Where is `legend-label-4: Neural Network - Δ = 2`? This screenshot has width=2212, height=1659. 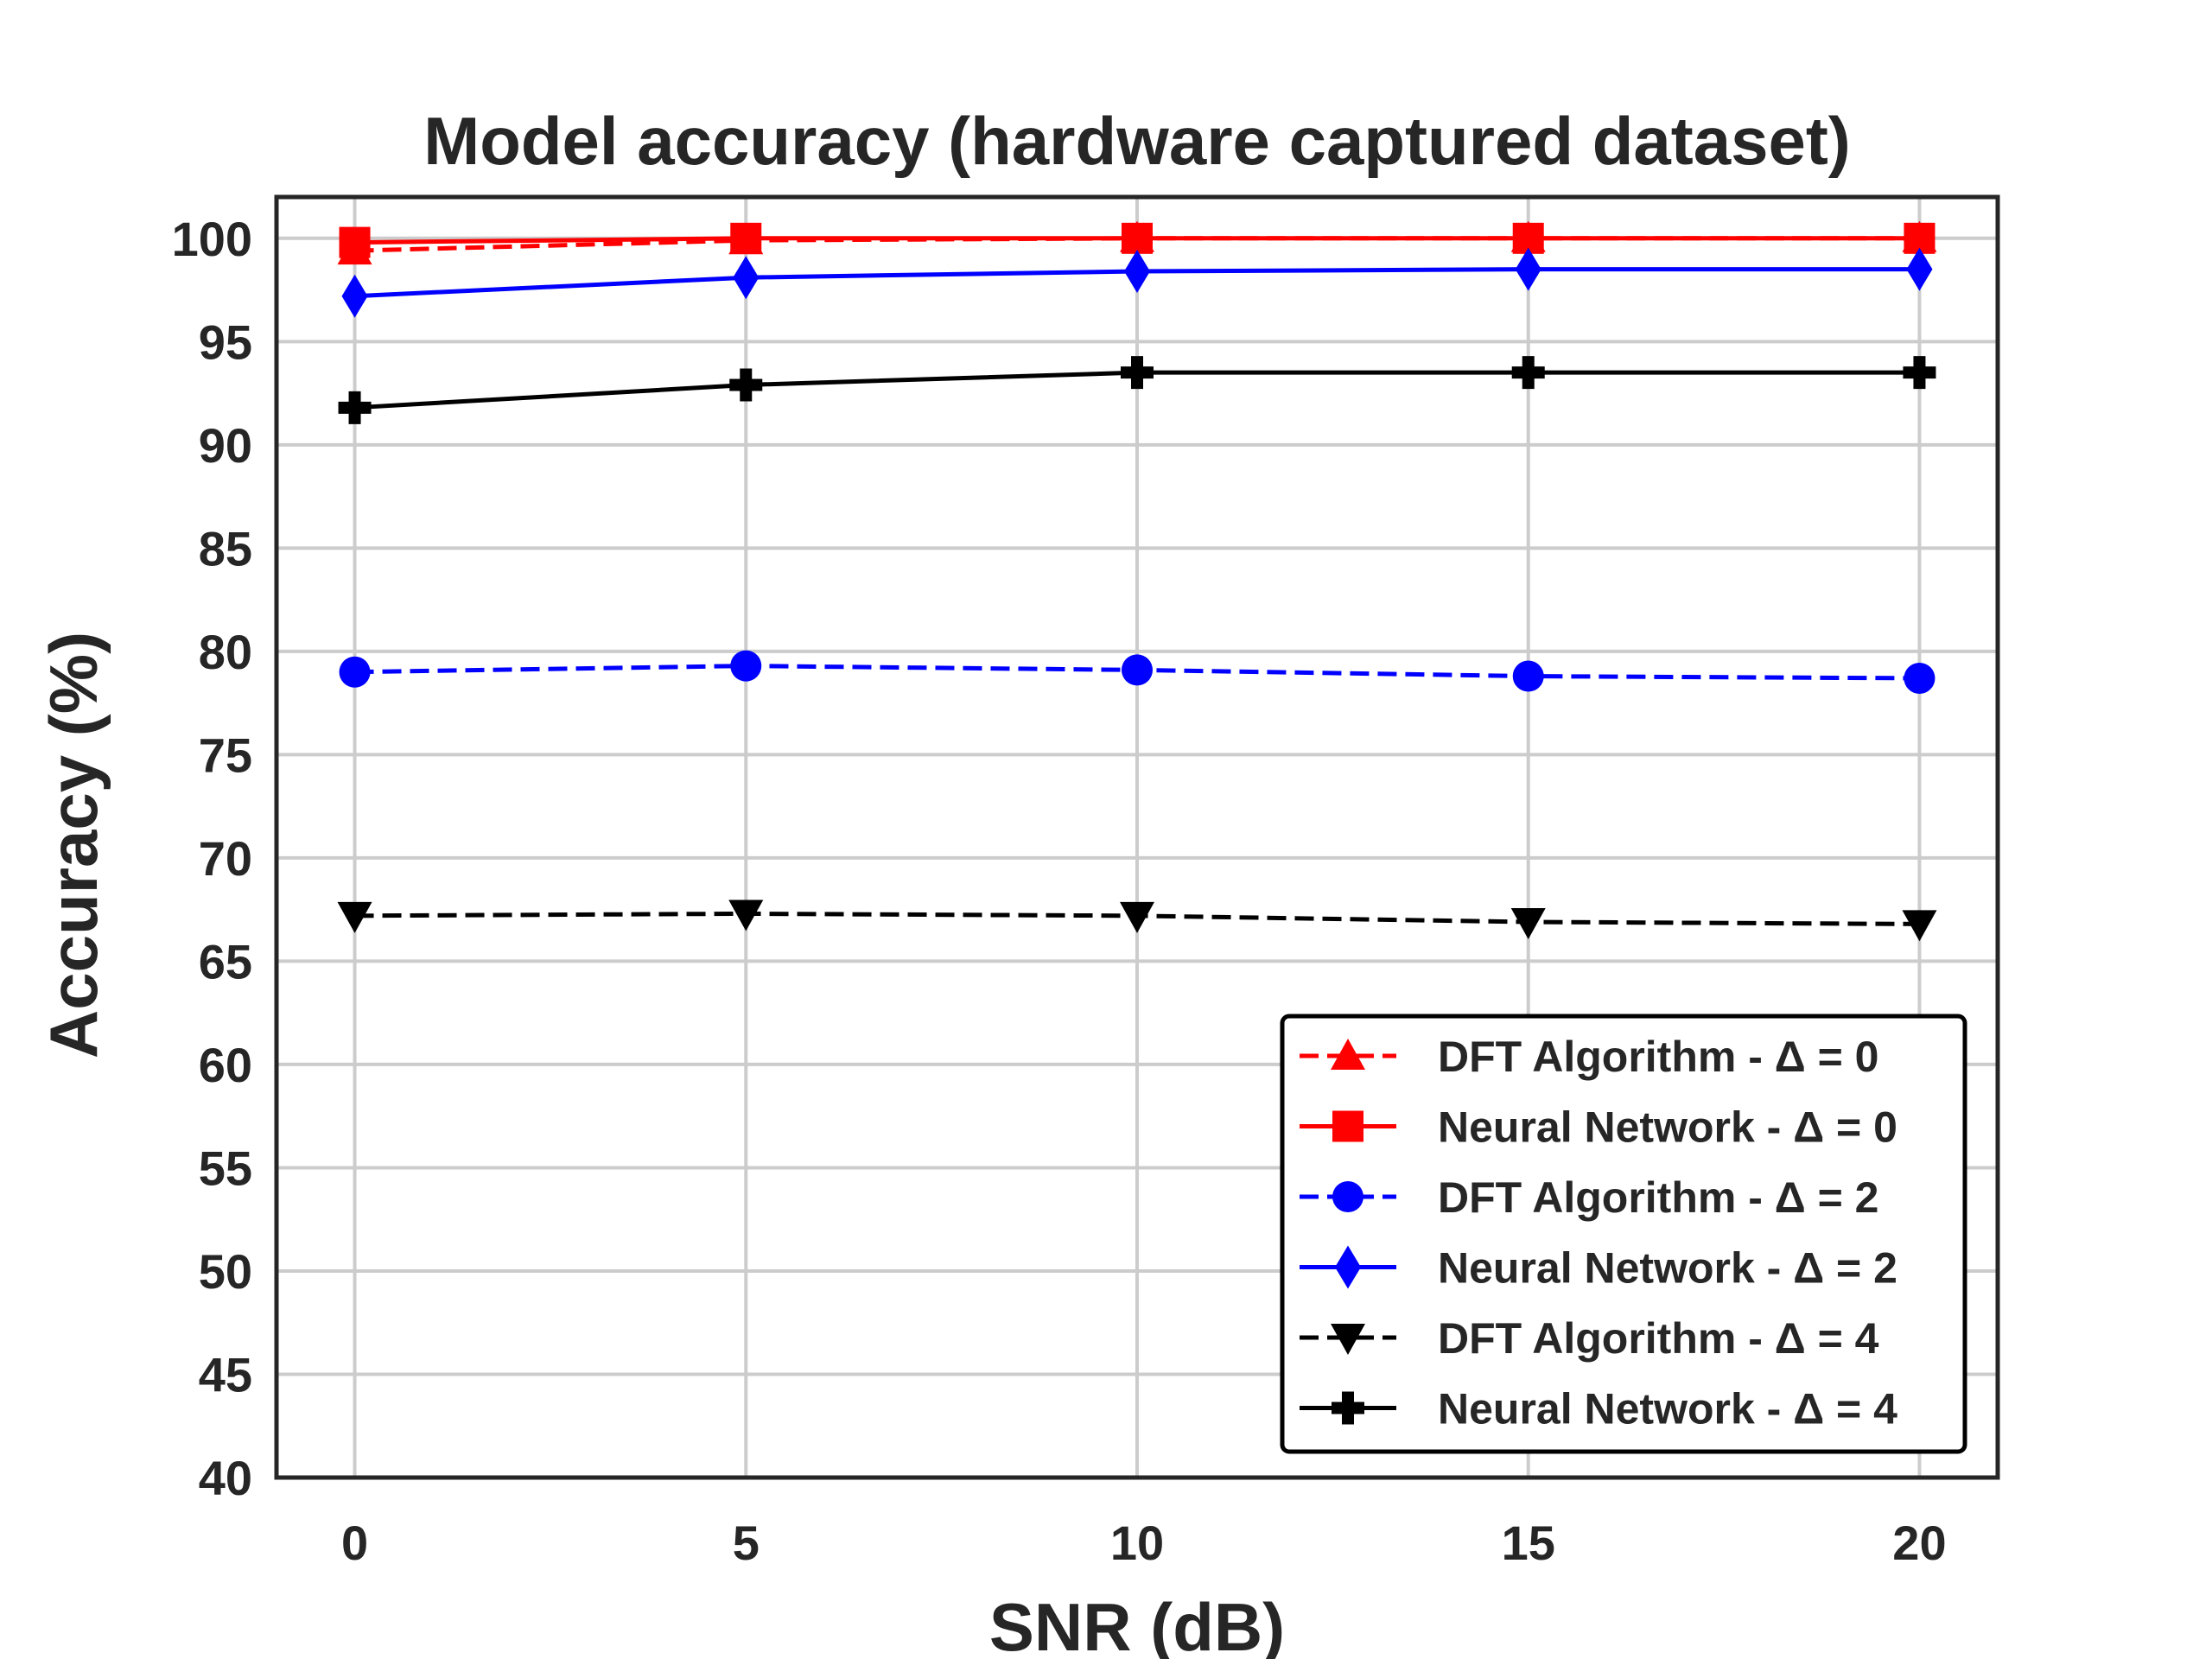
legend-label-4: Neural Network - Δ = 2 is located at coordinates (1667, 1268).